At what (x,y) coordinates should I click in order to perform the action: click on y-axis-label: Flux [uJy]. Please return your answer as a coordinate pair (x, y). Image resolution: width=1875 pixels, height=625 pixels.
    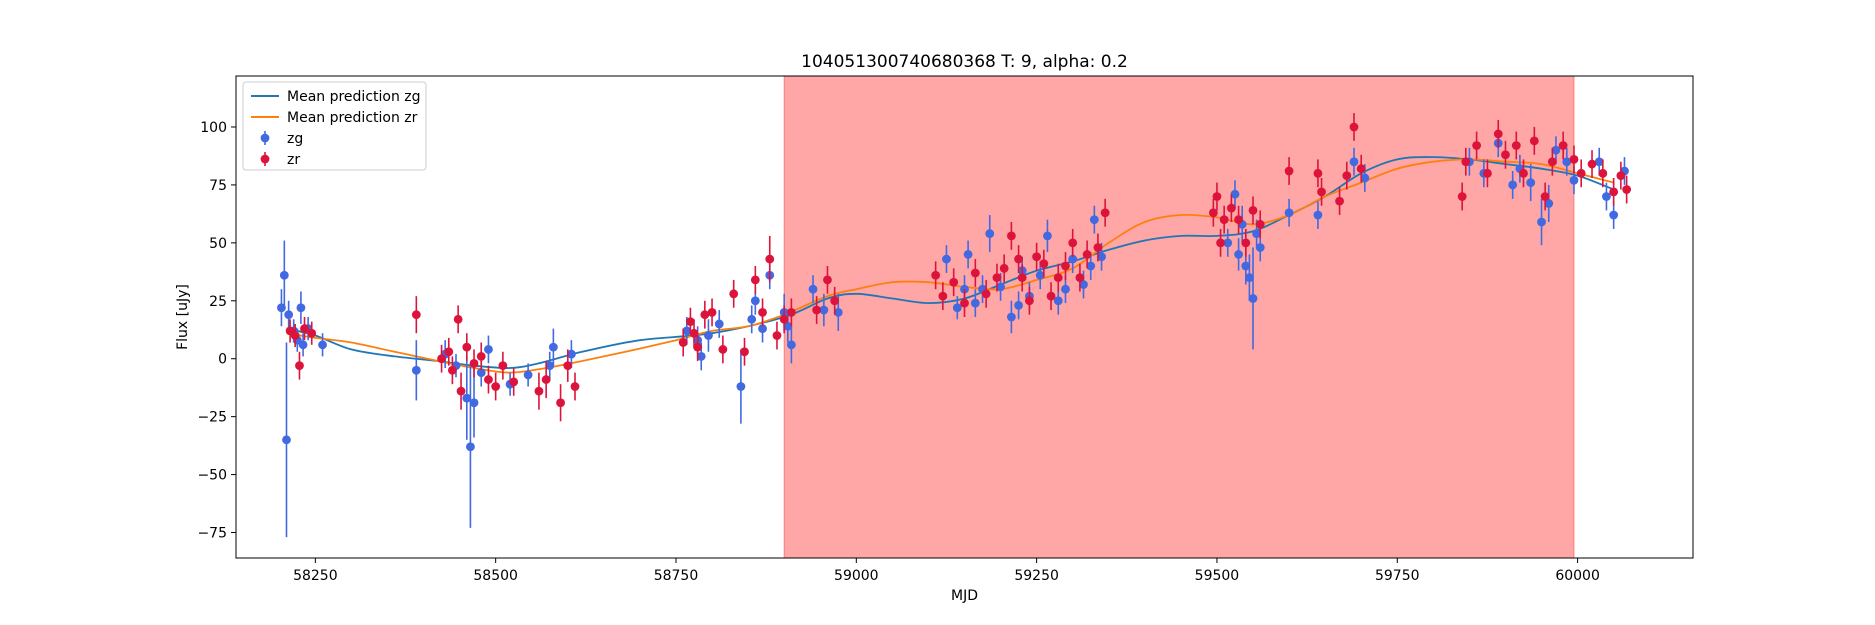
    Looking at the image, I should click on (183, 317).